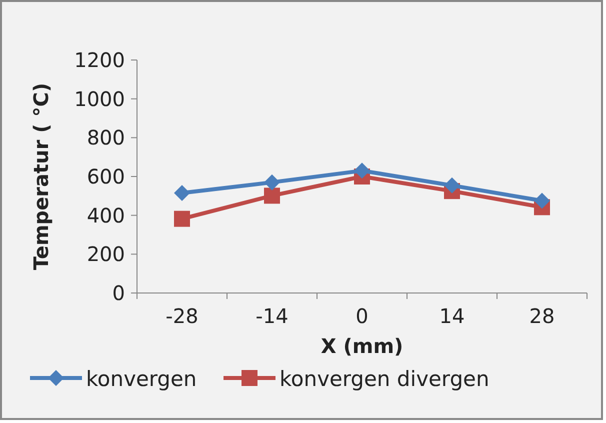  What do you see at coordinates (385, 379) in the screenshot?
I see `legend-label: konvergen divergen` at bounding box center [385, 379].